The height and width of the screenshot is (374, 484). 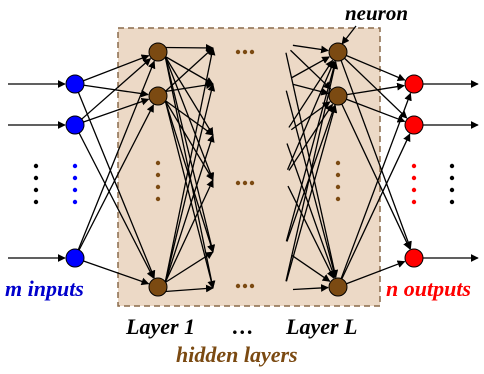 What do you see at coordinates (321, 326) in the screenshot?
I see `layer-l-label: Layer L` at bounding box center [321, 326].